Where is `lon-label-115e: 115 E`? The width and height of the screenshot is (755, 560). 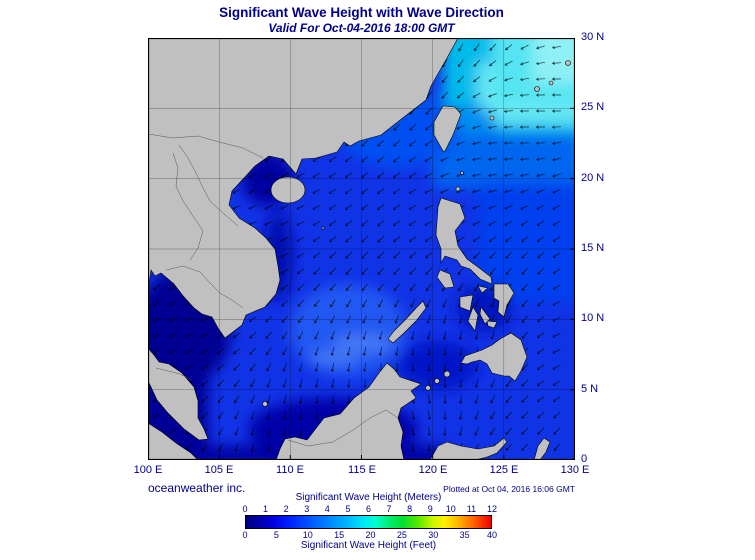 lon-label-115e: 115 E is located at coordinates (362, 470).